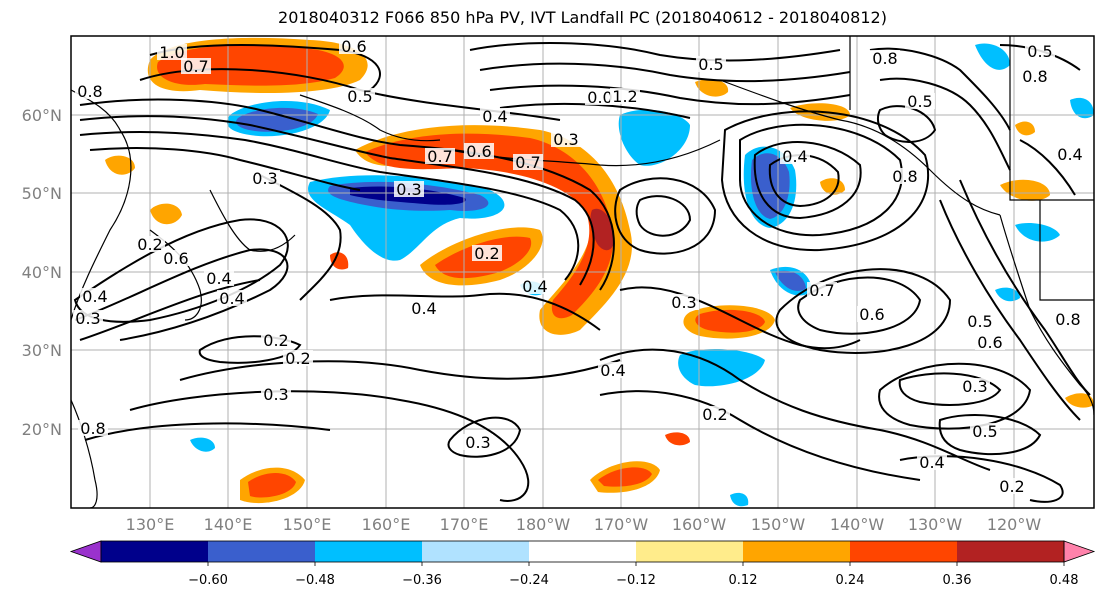  What do you see at coordinates (42, 115) in the screenshot?
I see `latitude-label: 60°N` at bounding box center [42, 115].